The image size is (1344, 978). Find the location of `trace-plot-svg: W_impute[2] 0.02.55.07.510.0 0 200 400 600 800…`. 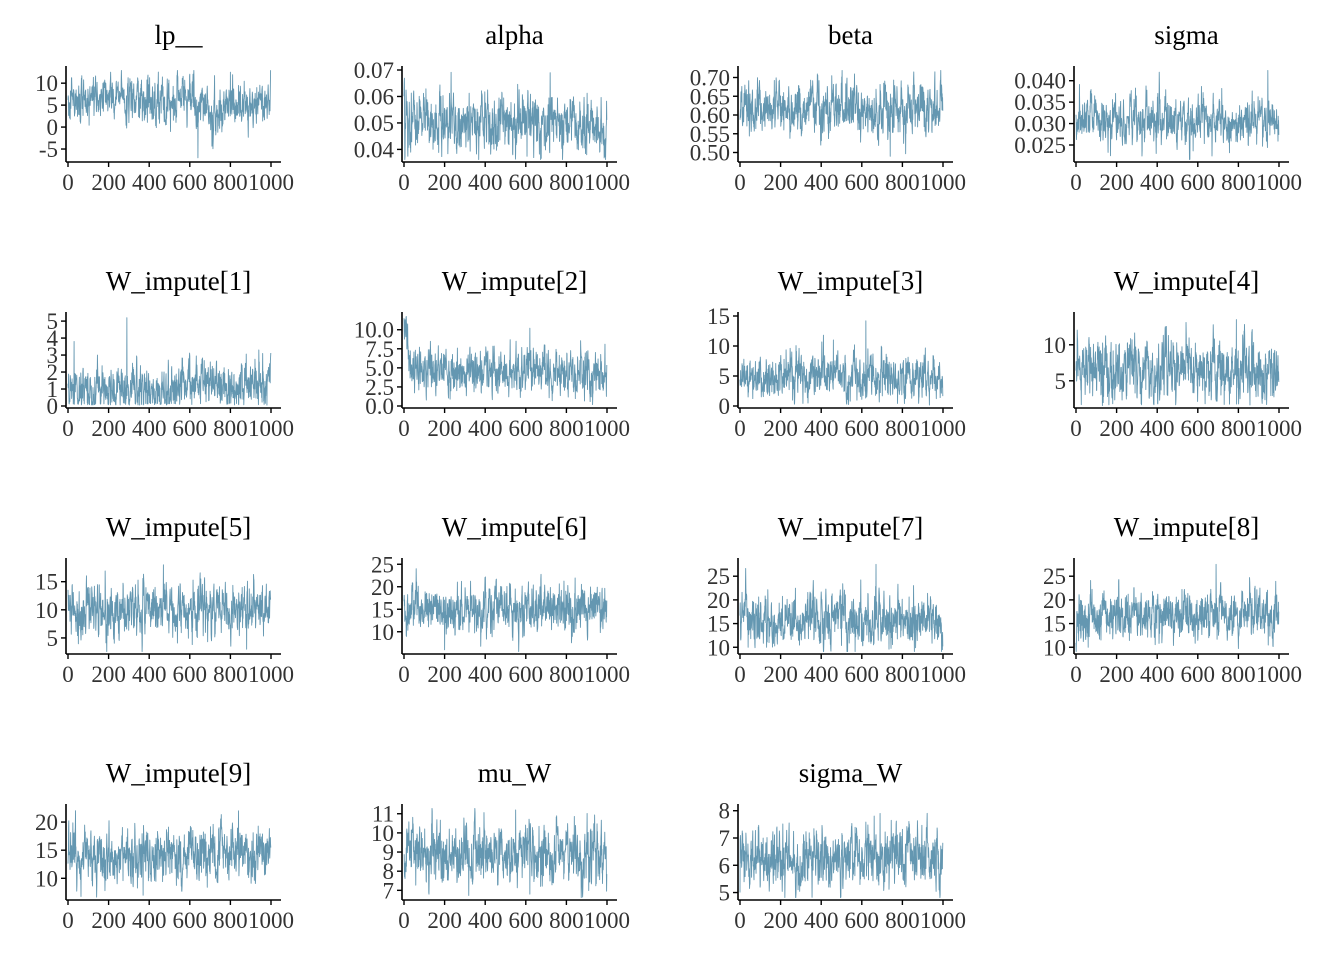

trace-plot-svg: W_impute[2] 0.02.55.07.510.0 0 200 400 600 800… is located at coordinates (492, 353).